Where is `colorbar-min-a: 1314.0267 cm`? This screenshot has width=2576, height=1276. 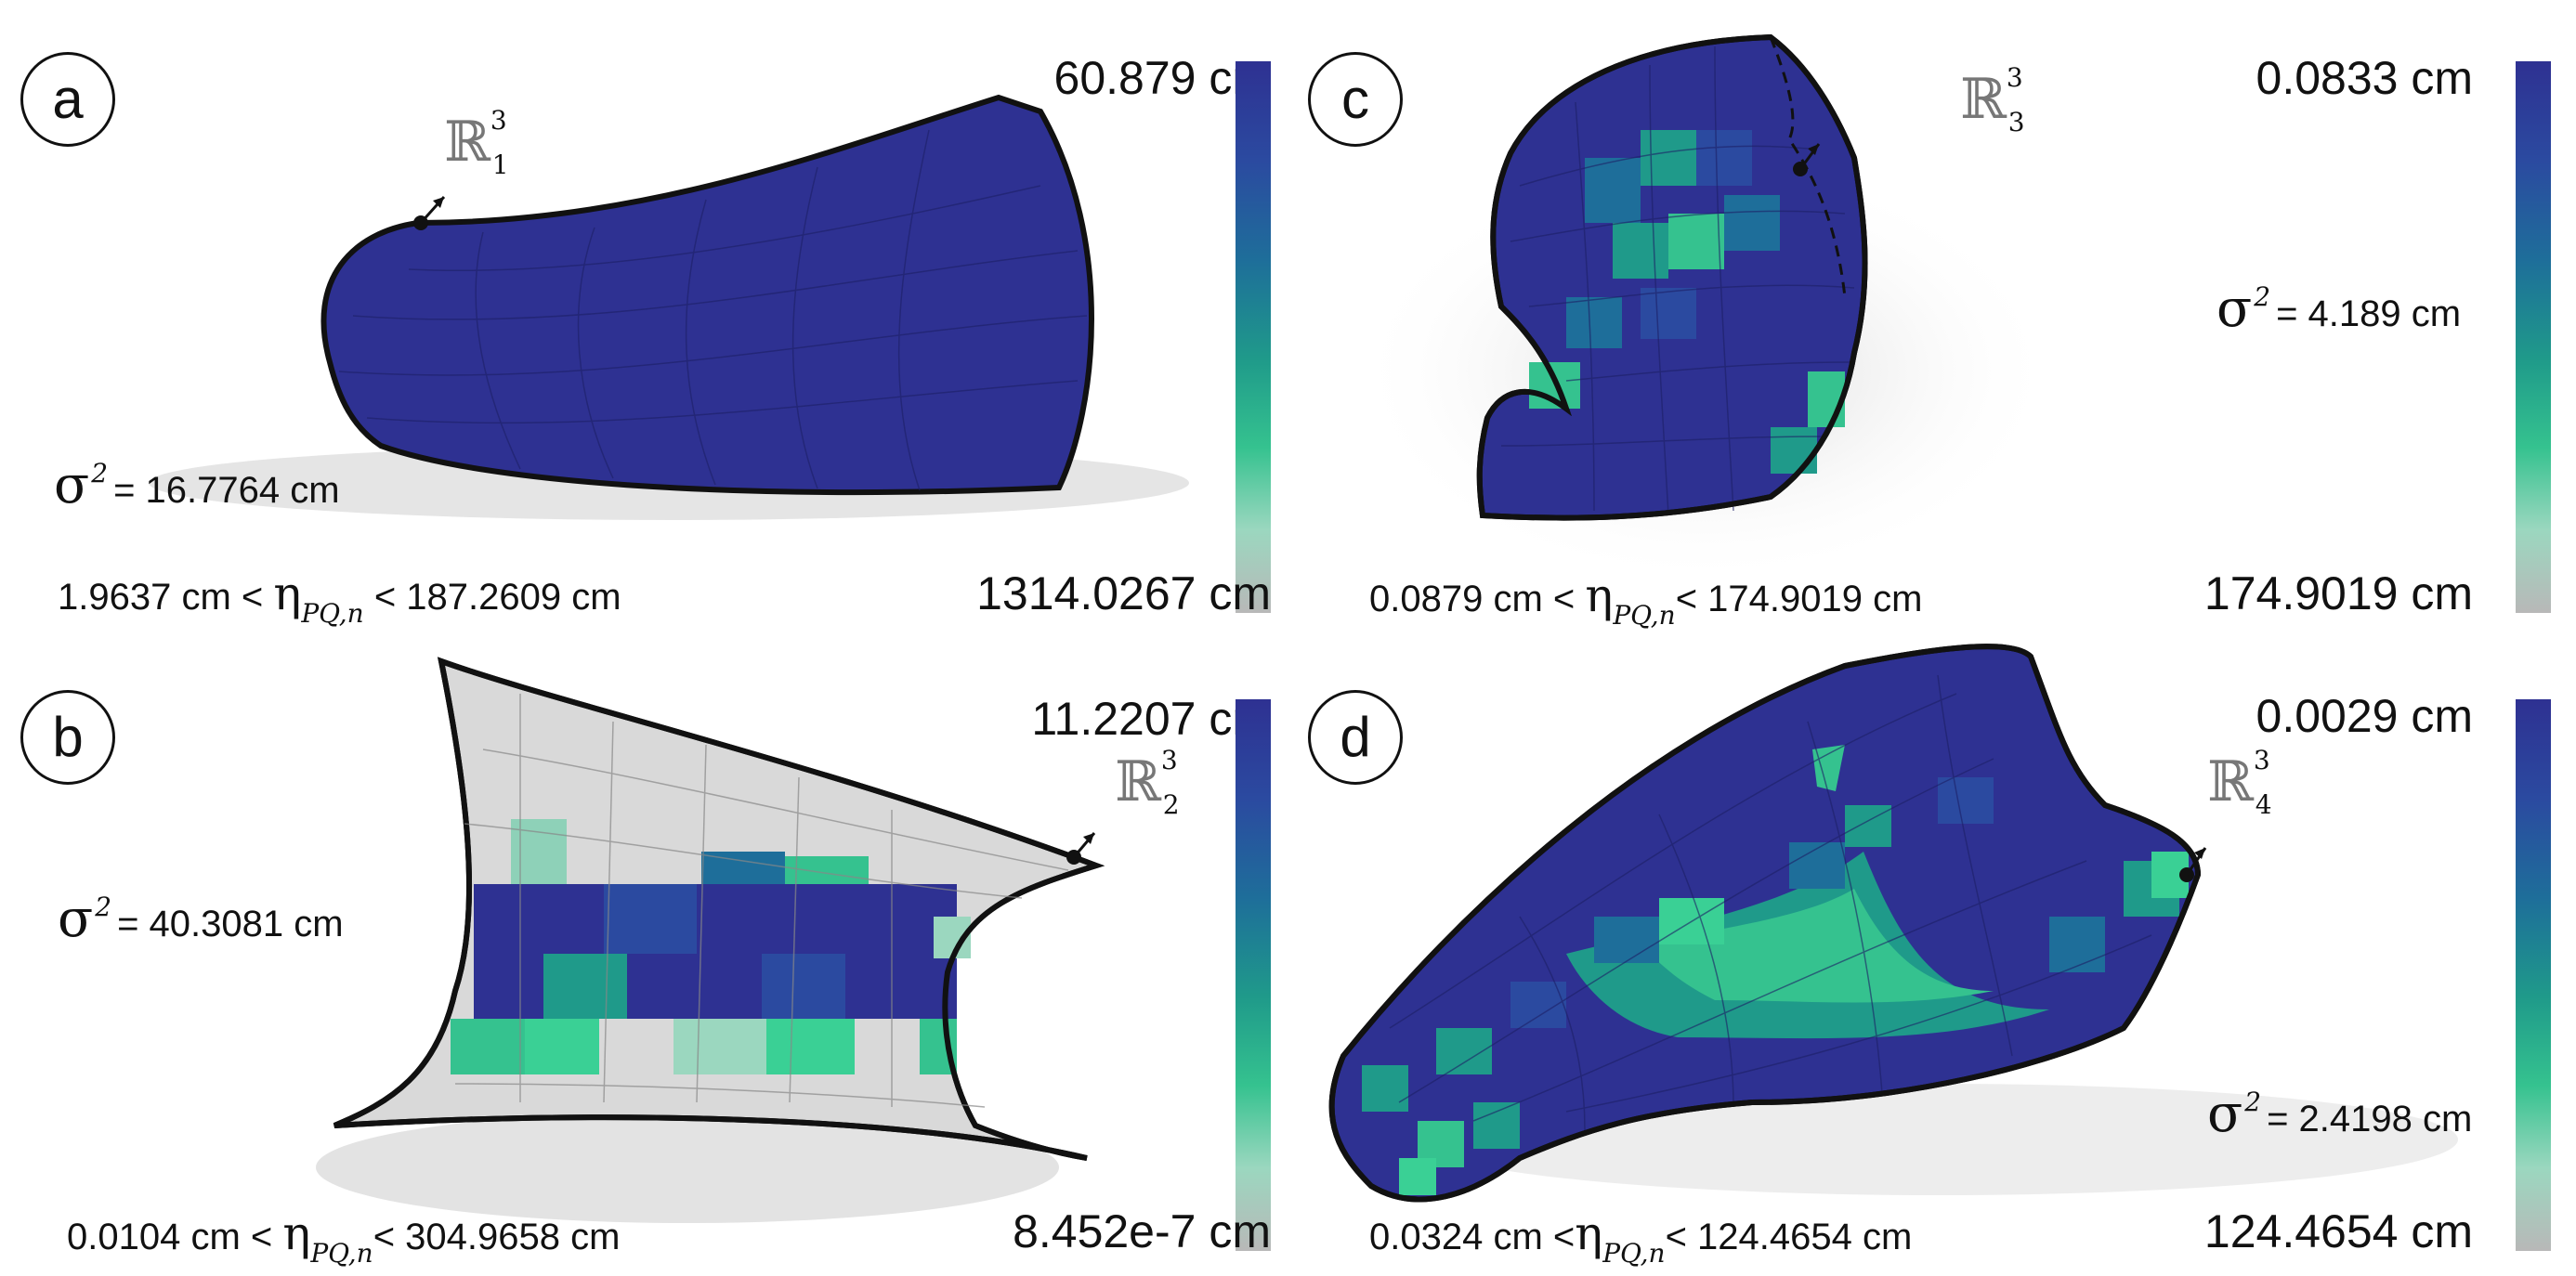
colorbar-min-a: 1314.0267 cm is located at coordinates (1123, 593).